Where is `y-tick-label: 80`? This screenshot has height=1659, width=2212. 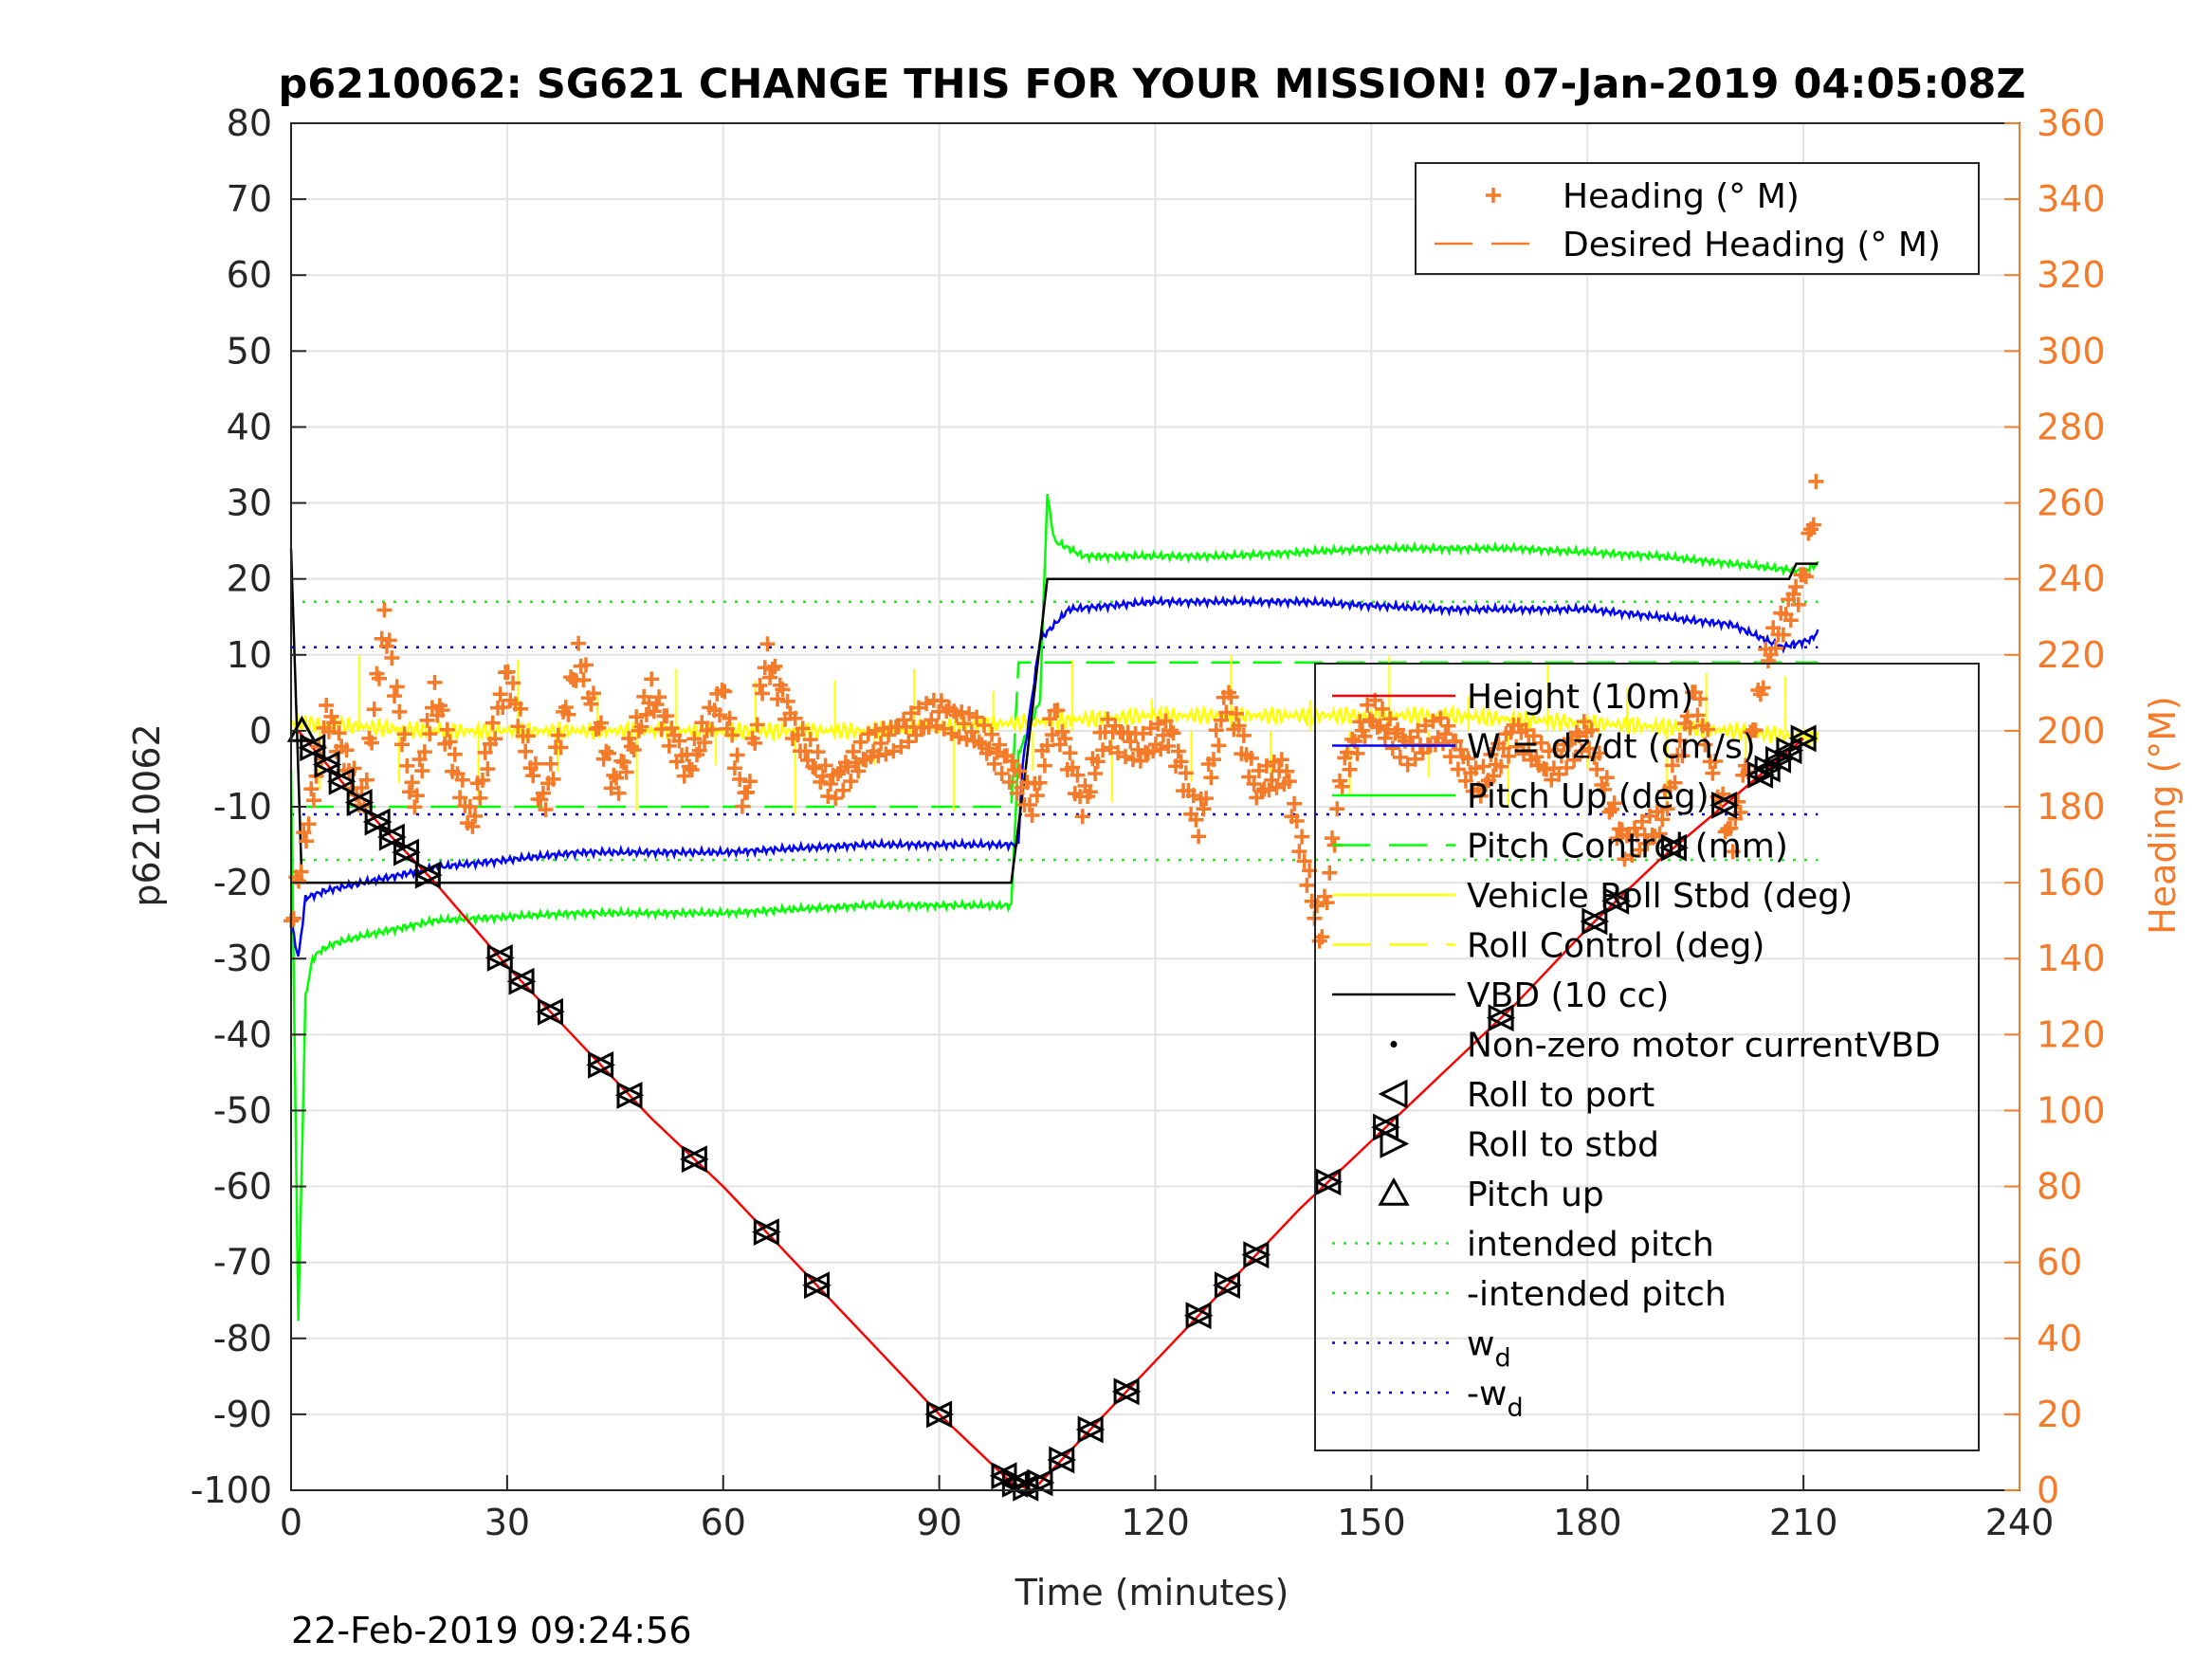
y-tick-label: 80 is located at coordinates (249, 123).